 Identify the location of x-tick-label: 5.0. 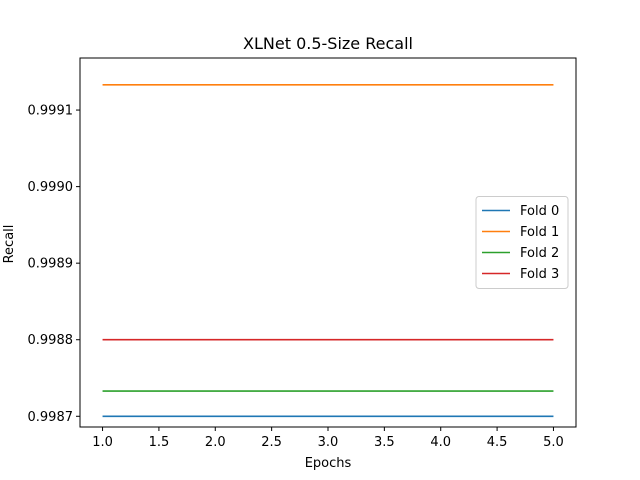
(553, 442).